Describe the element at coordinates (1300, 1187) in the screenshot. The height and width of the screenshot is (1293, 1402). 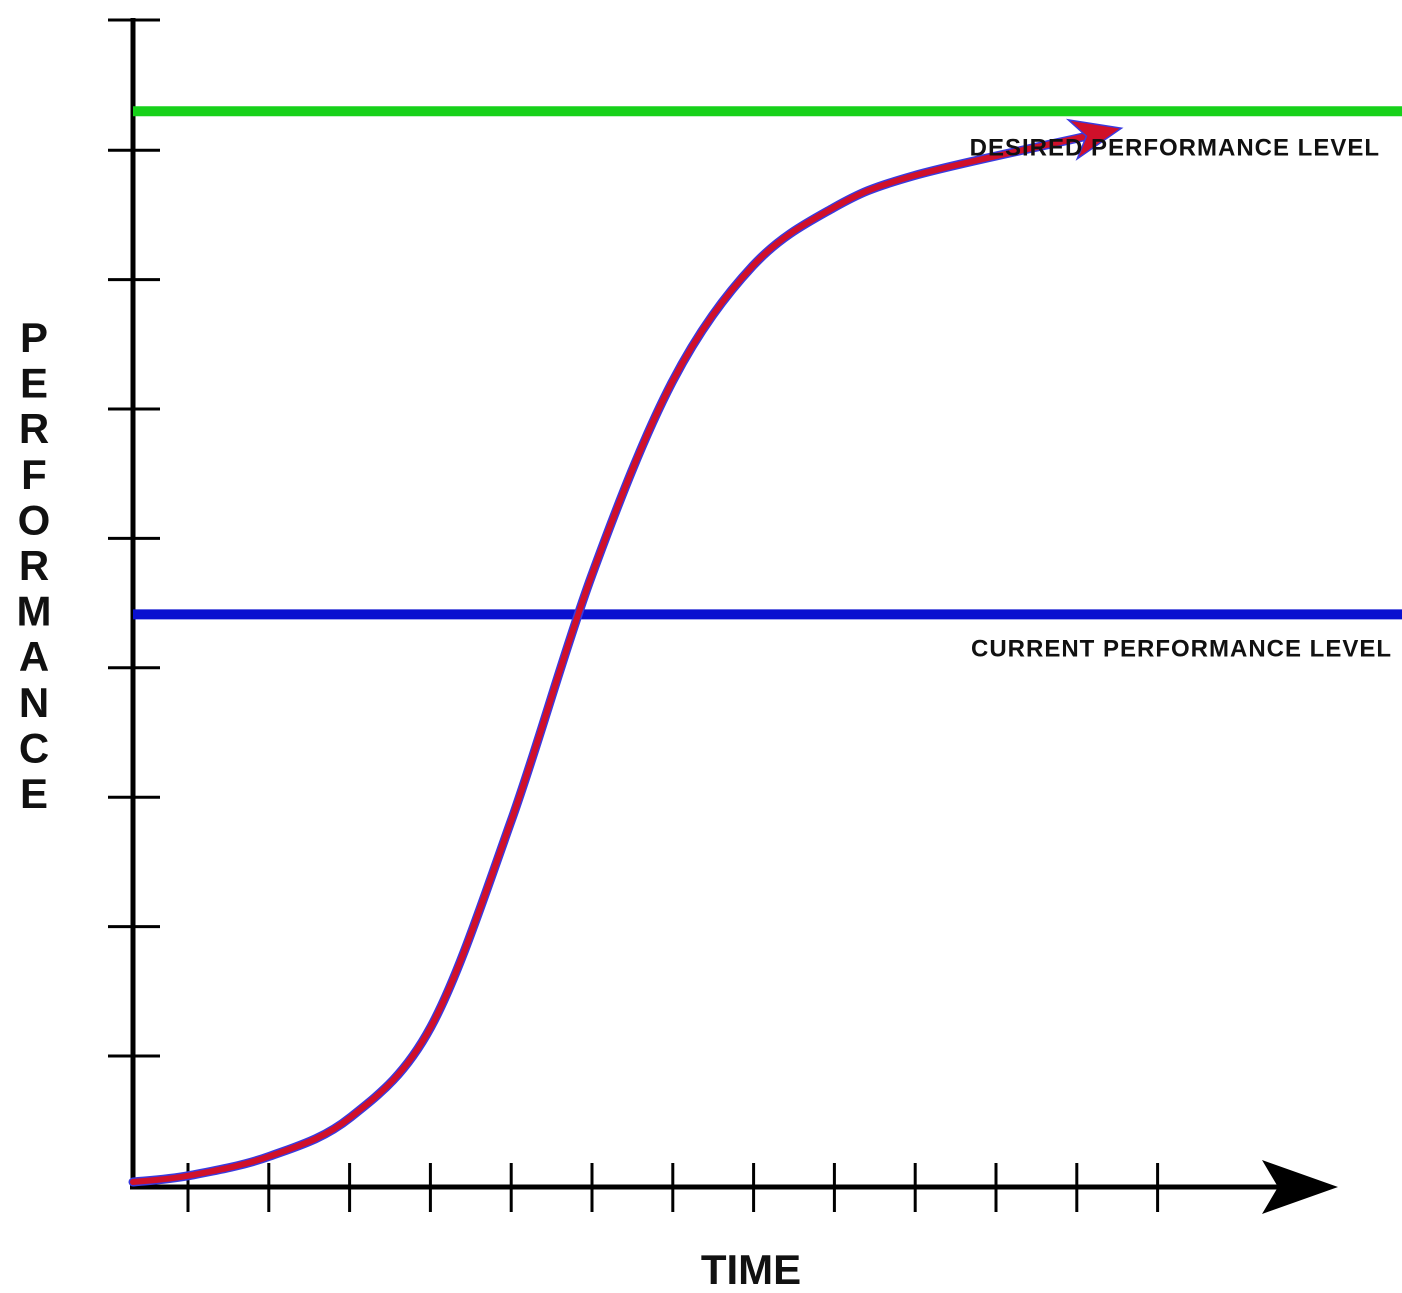
I see `x-axis-arrowhead` at that location.